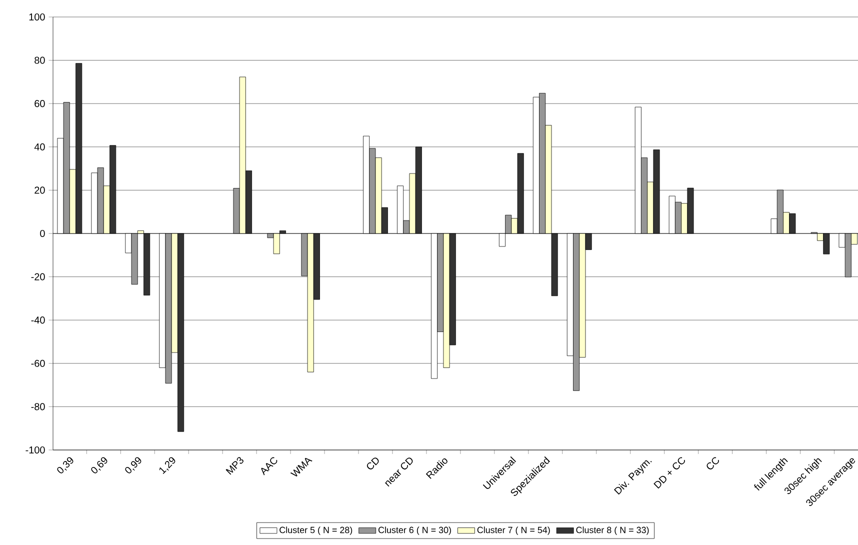  I want to click on y-tick-label: 80, so click(39, 60).